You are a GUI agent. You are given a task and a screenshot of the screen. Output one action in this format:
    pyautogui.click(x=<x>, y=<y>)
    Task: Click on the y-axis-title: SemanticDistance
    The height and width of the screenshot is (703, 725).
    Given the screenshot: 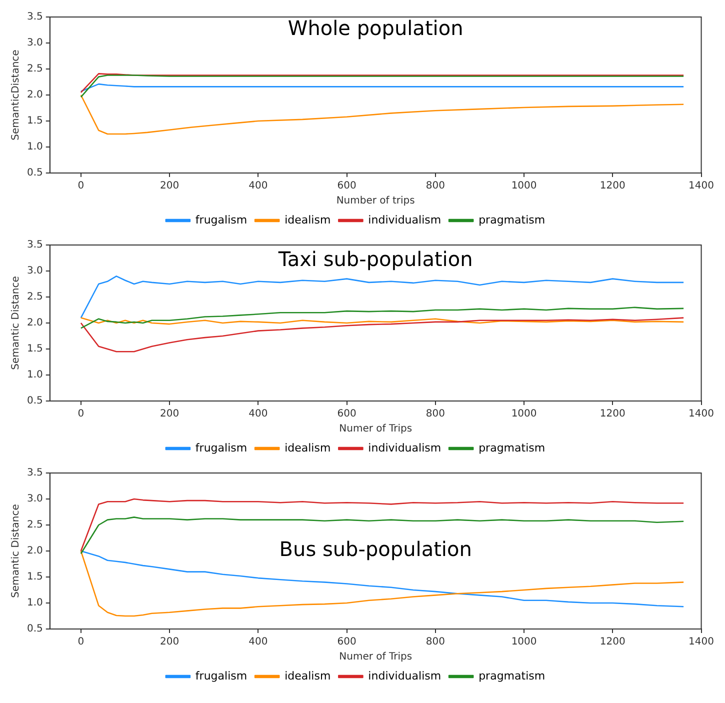 What is the action you would take?
    pyautogui.click(x=16, y=95)
    